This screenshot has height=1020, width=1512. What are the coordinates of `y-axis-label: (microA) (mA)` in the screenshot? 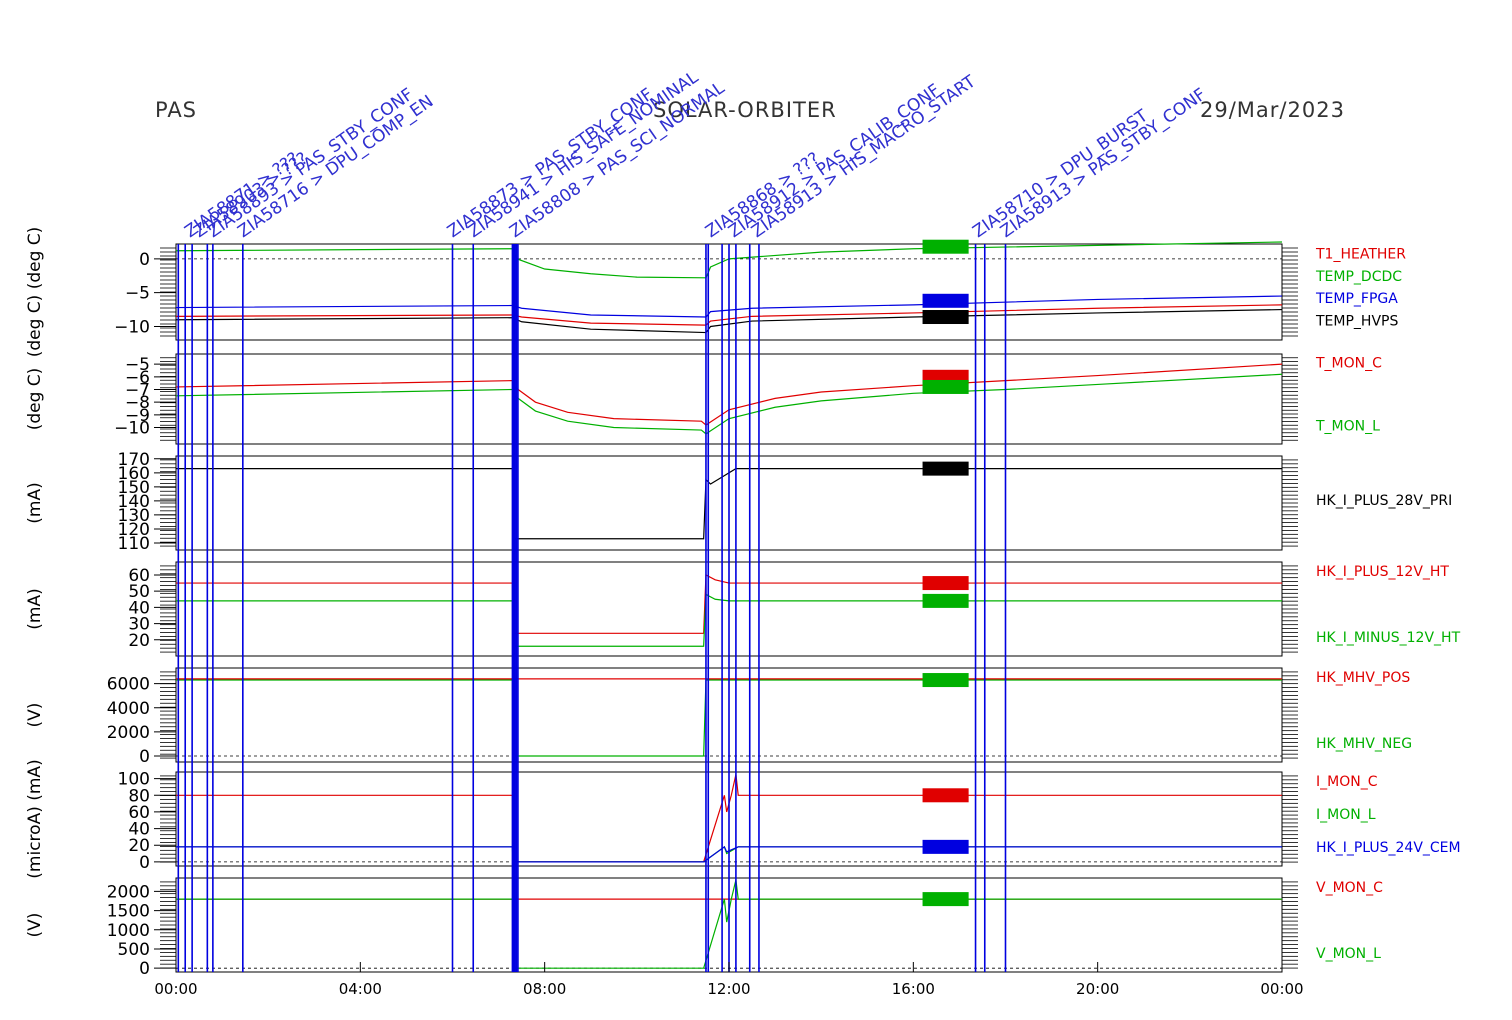 It's located at (35, 818).